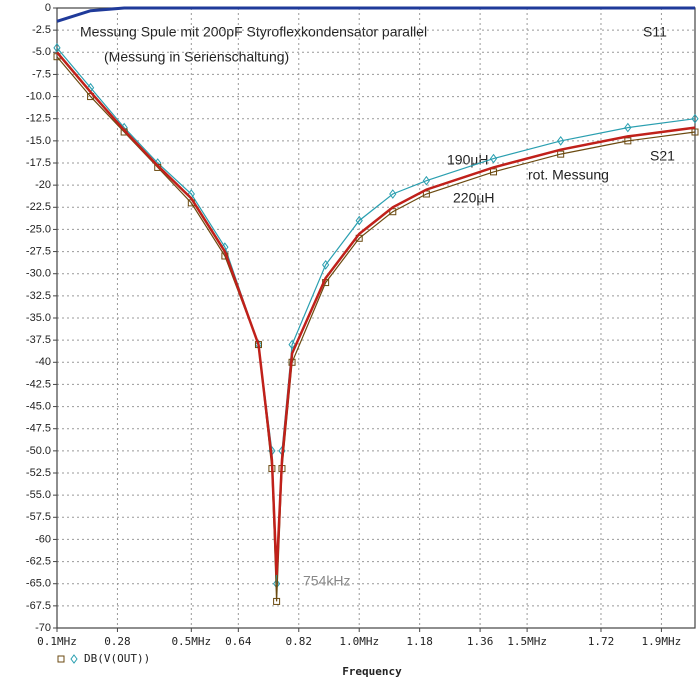 This screenshot has width=700, height=680. I want to click on chart-subtitle: (Messung in Serienschaltung), so click(196, 57).